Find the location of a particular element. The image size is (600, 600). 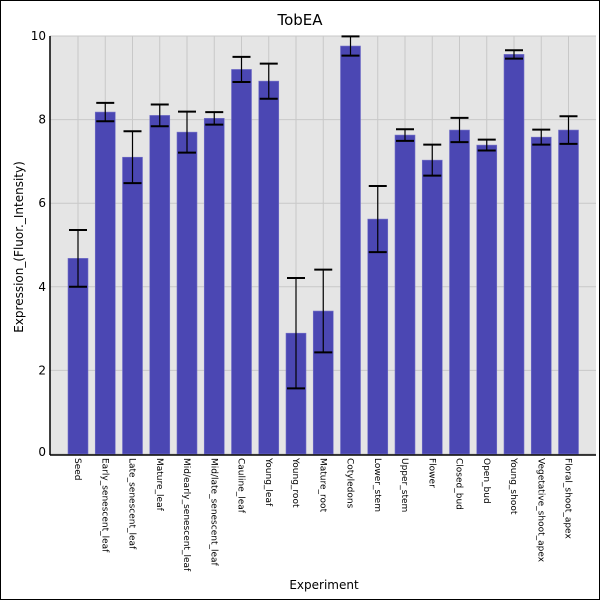

x-tick-label: Closed_bud is located at coordinates (459, 484).